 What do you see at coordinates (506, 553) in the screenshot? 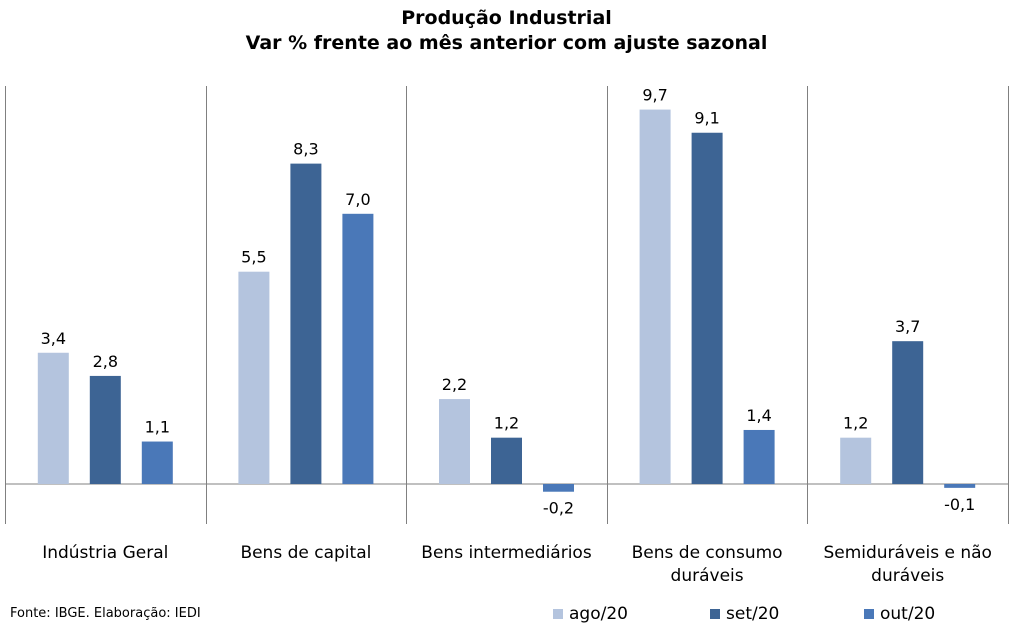
I see `category-label: Bens intermediários` at bounding box center [506, 553].